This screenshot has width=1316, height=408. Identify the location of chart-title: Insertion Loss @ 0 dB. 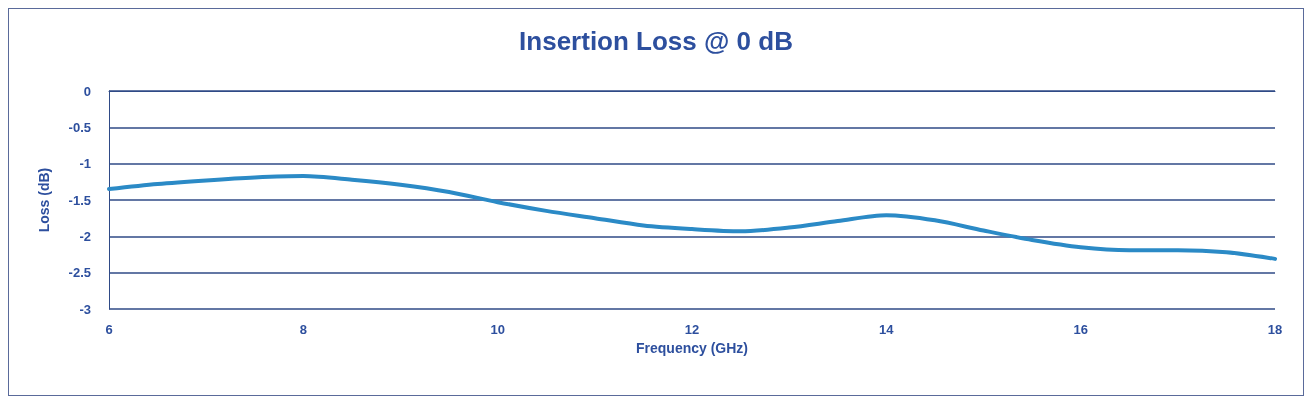
(656, 41).